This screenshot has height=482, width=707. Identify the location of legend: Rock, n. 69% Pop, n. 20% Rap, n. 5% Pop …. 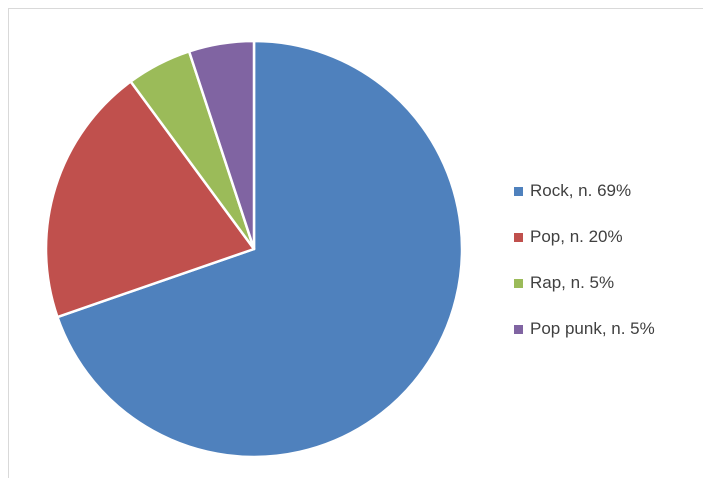
(584, 260).